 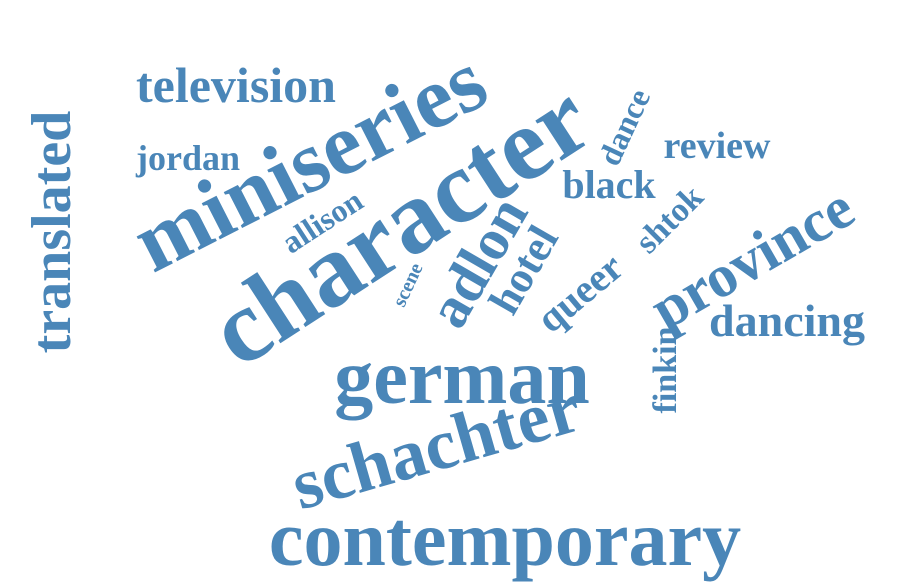 I want to click on word-finkin: finkin, so click(x=665, y=370).